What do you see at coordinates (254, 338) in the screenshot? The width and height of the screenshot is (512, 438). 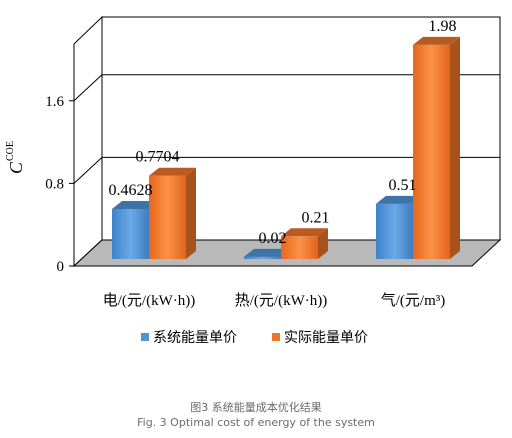 I see `legend: 系统能量单价 实际能量单价` at bounding box center [254, 338].